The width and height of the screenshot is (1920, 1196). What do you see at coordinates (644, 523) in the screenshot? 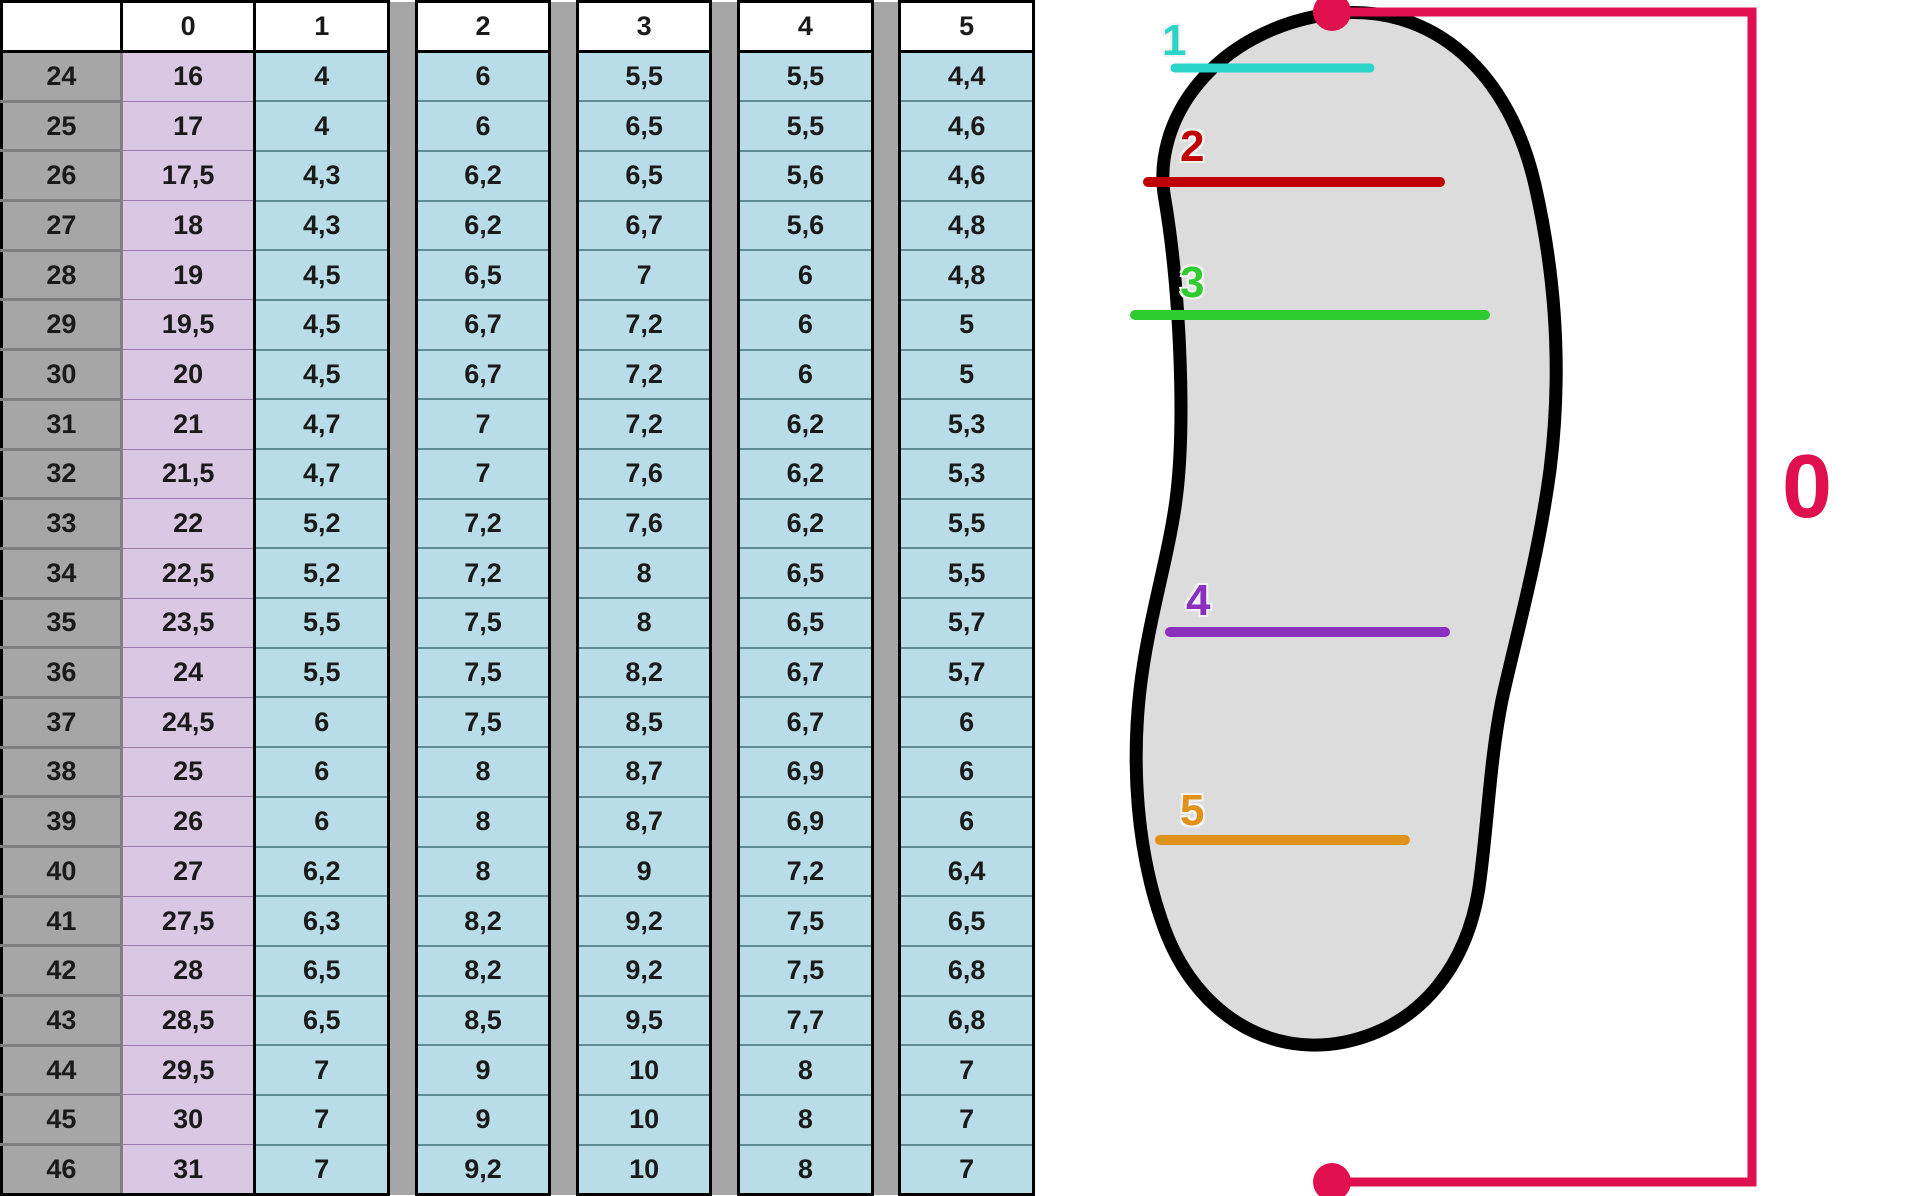
I see `cell-width-3: 7,6` at bounding box center [644, 523].